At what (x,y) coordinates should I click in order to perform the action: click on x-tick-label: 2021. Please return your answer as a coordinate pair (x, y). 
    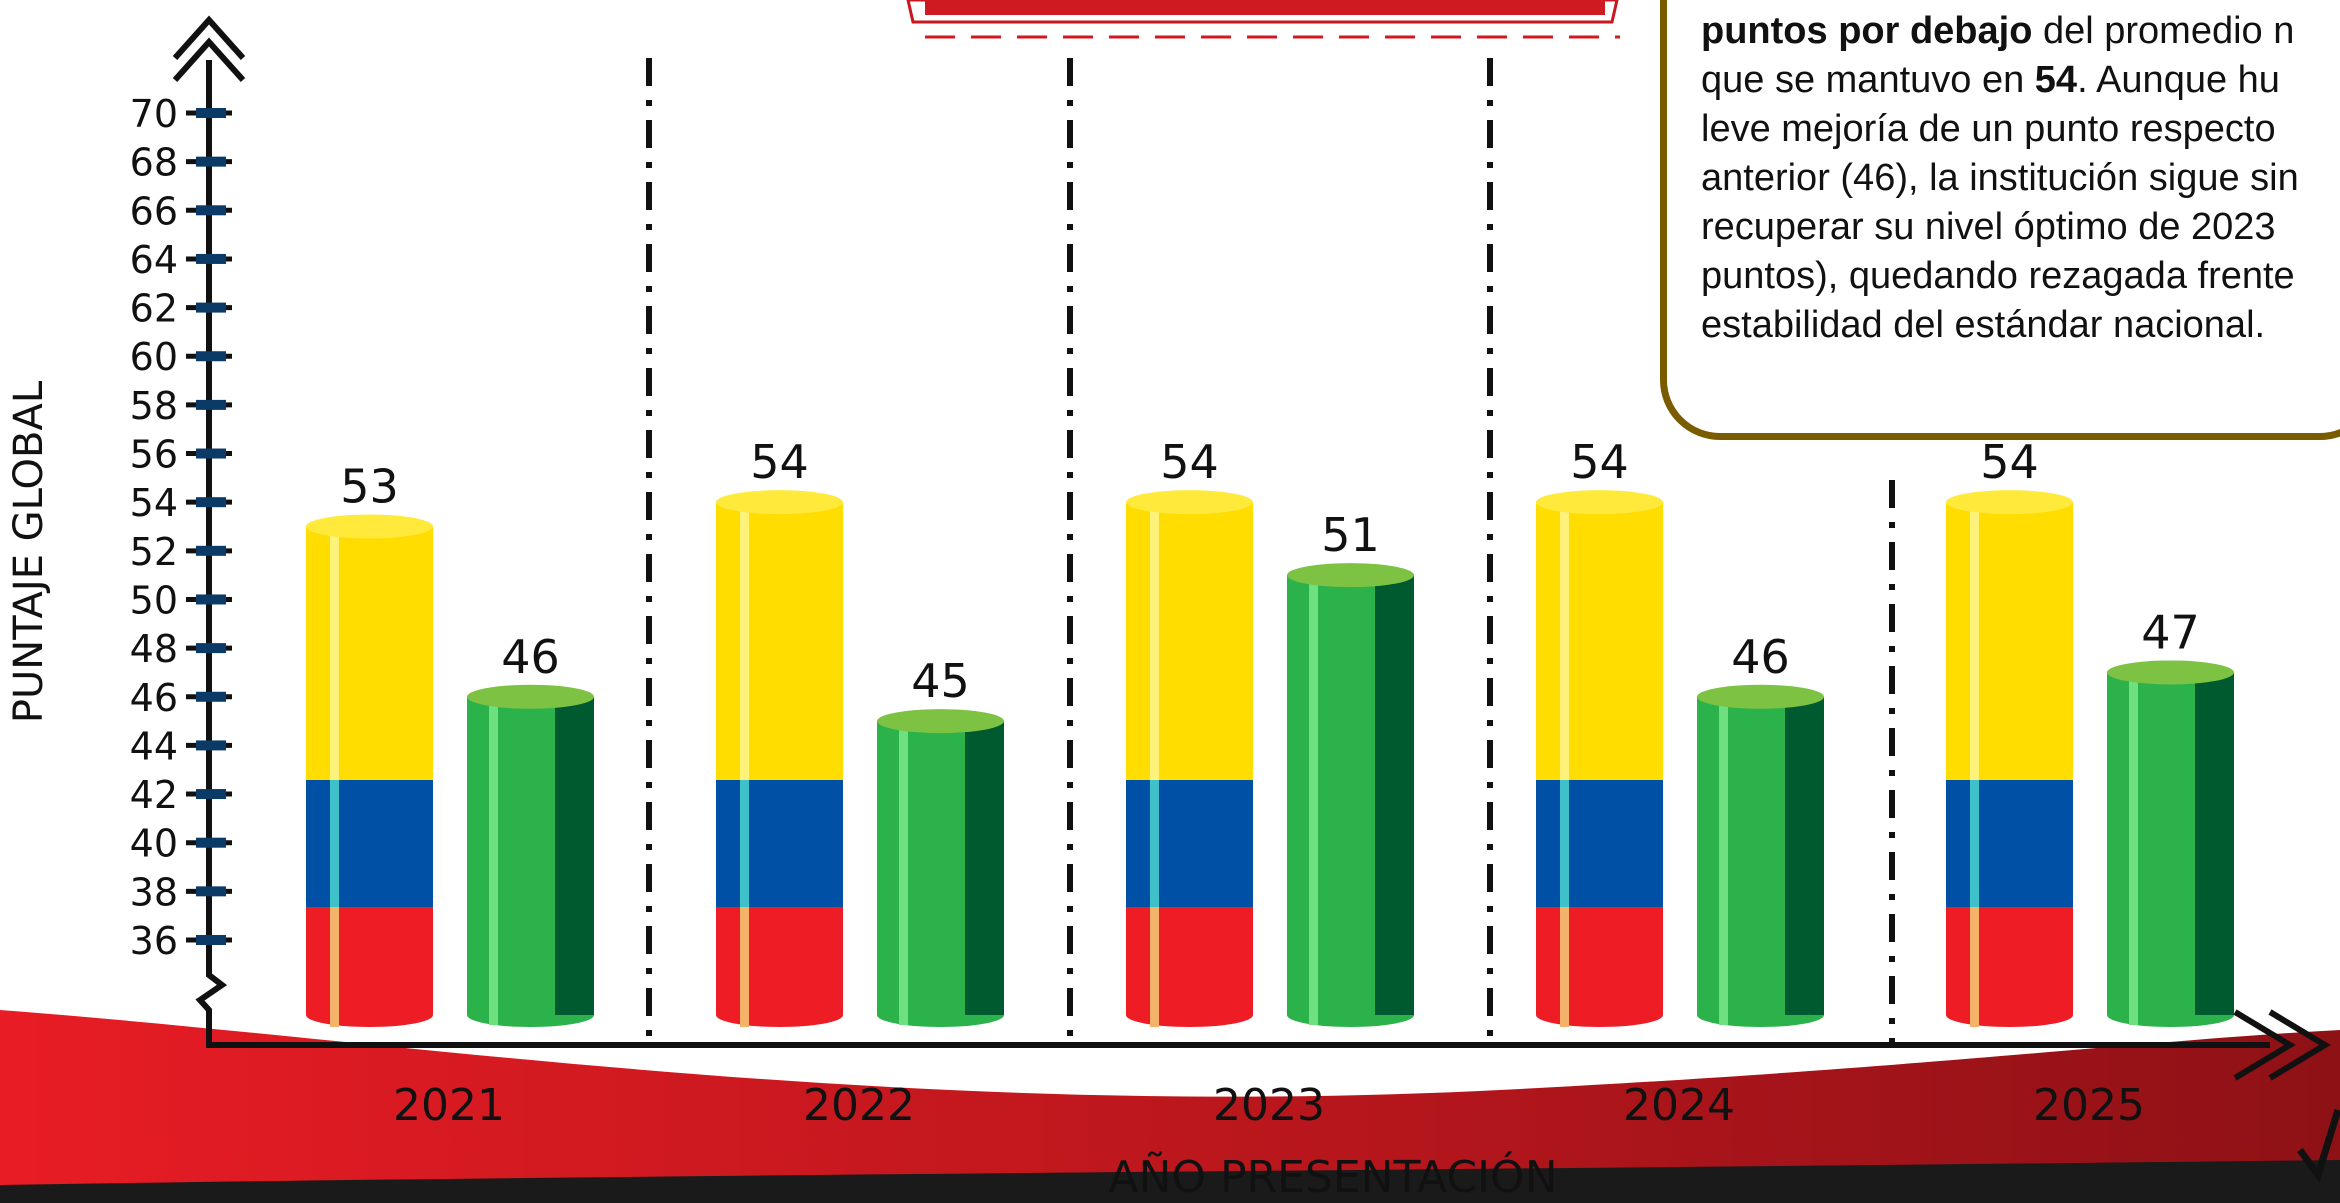
    Looking at the image, I should click on (449, 1105).